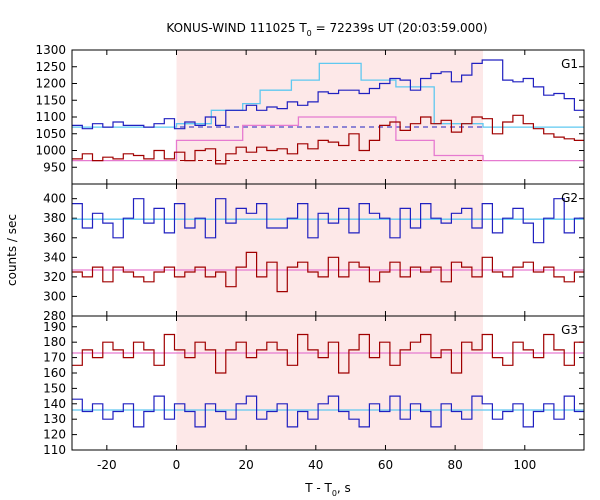  Describe the element at coordinates (54, 199) in the screenshot. I see `y-tick-label: 400` at that location.